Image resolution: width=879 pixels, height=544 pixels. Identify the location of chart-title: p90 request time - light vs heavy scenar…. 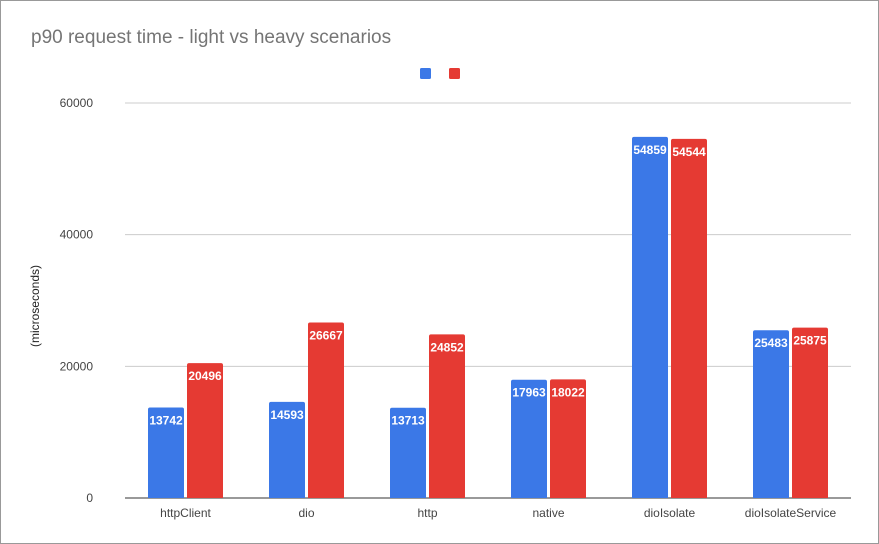
(211, 37).